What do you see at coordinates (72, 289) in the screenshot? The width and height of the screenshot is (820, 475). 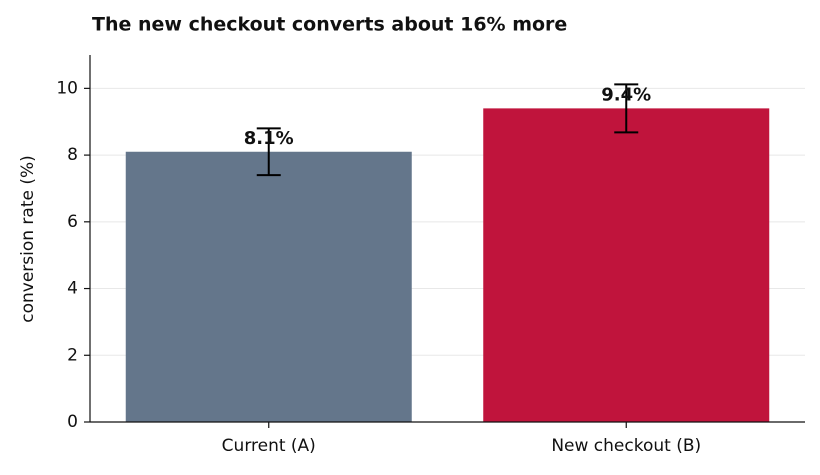 I see `y-tick-label: 4` at bounding box center [72, 289].